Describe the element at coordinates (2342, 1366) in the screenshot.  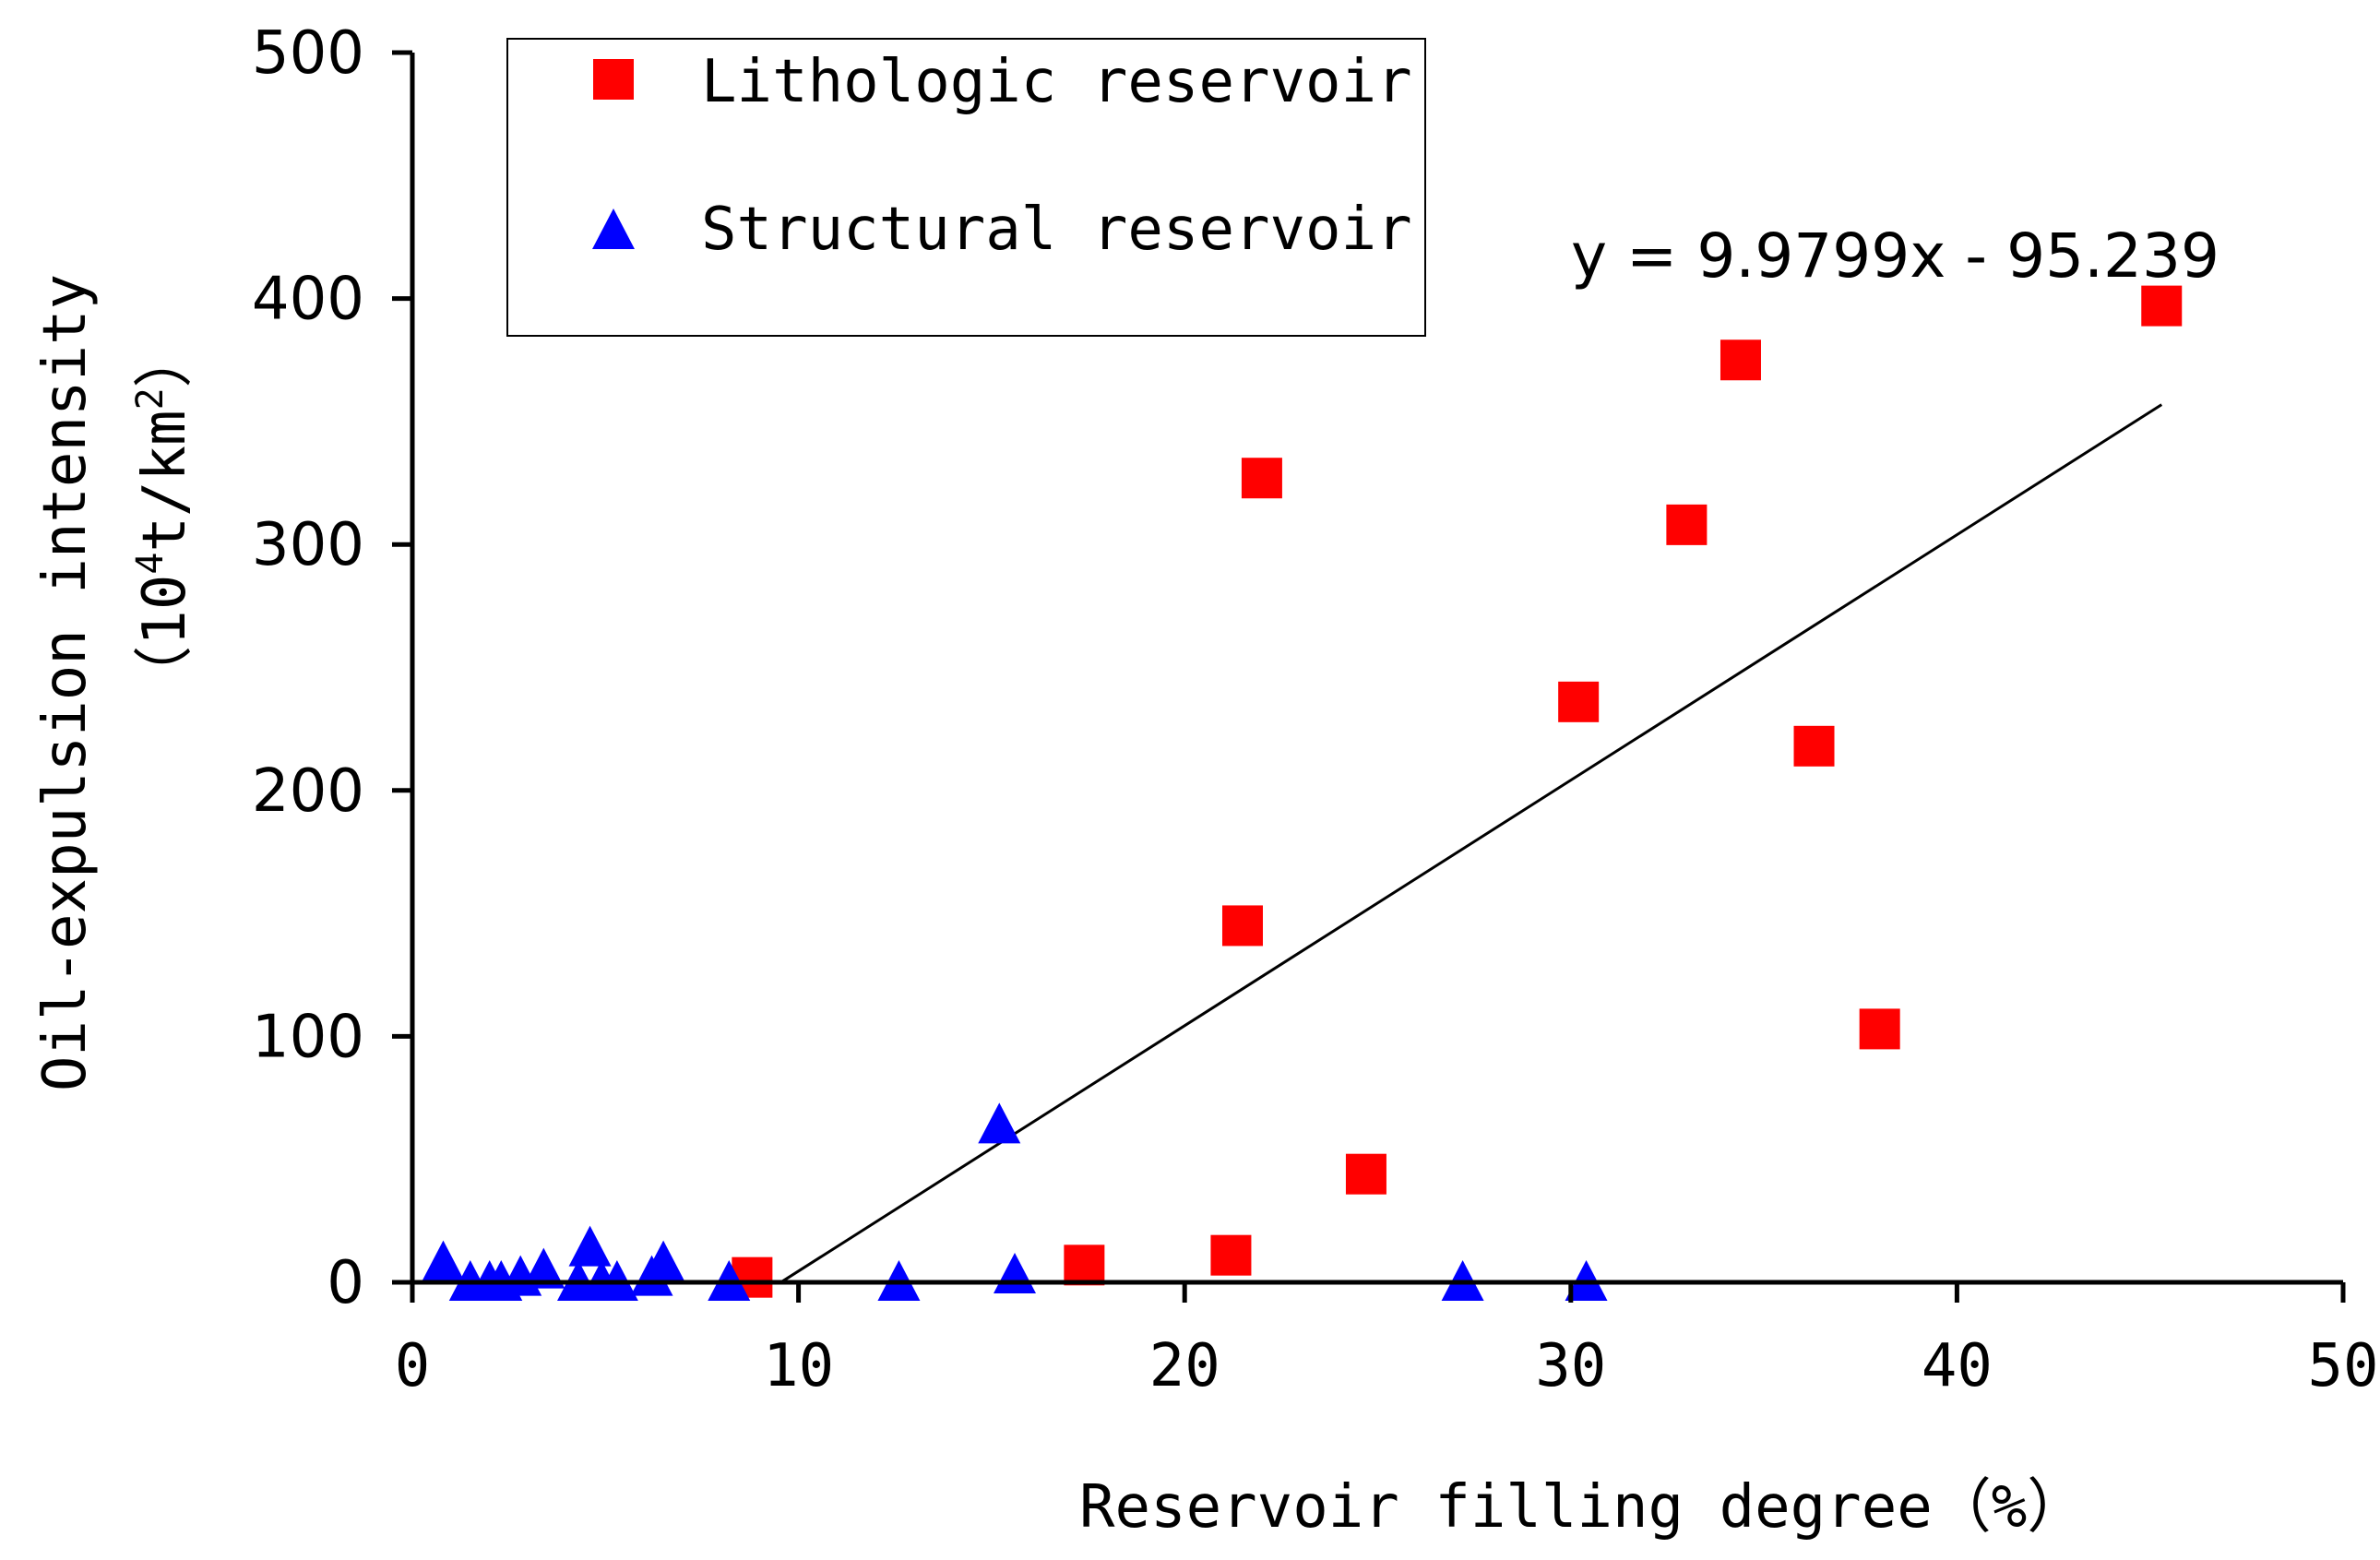
I see `x-tick-label: 50` at that location.